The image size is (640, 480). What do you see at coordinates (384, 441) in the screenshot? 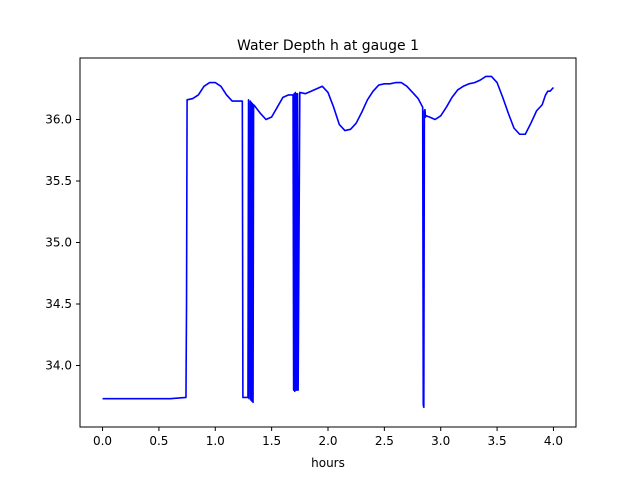
I see `x-tick-label: 2.5` at bounding box center [384, 441].